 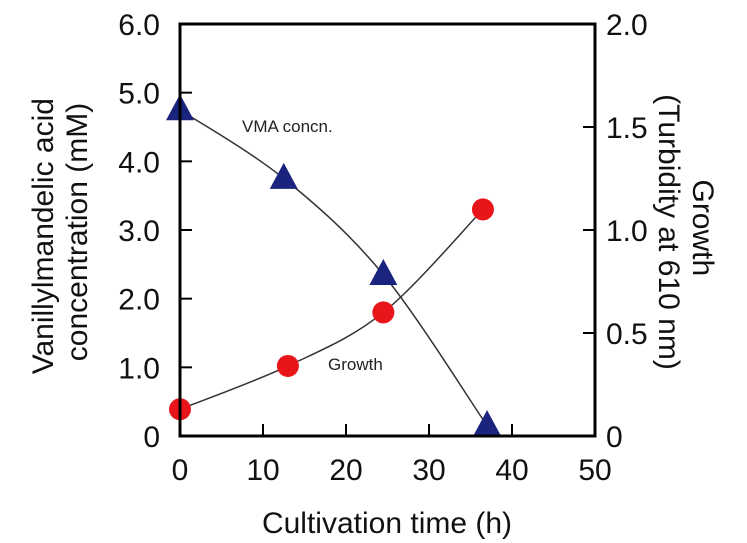 What do you see at coordinates (614, 437) in the screenshot?
I see `y2-tick-label: 0` at bounding box center [614, 437].